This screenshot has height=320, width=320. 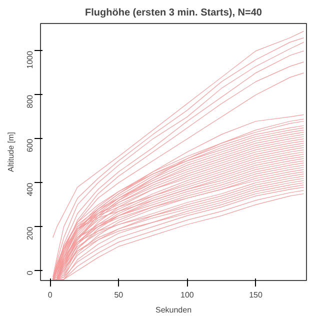 I want to click on x-tick-label: 100, so click(x=187, y=295).